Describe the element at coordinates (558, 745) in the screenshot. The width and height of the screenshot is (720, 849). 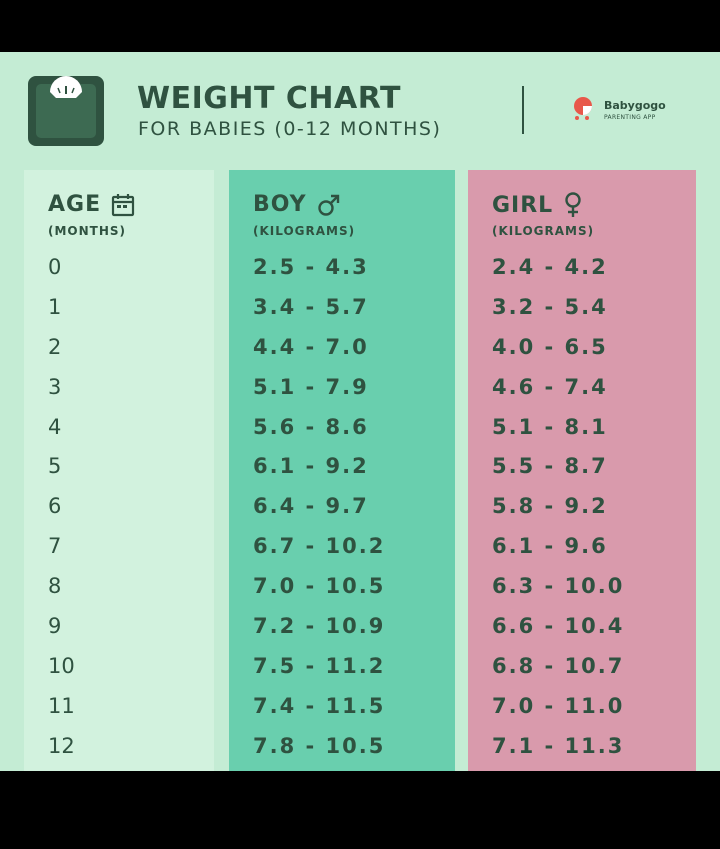
I see `girl-weight-cell: 7.1 - 11.3` at that location.